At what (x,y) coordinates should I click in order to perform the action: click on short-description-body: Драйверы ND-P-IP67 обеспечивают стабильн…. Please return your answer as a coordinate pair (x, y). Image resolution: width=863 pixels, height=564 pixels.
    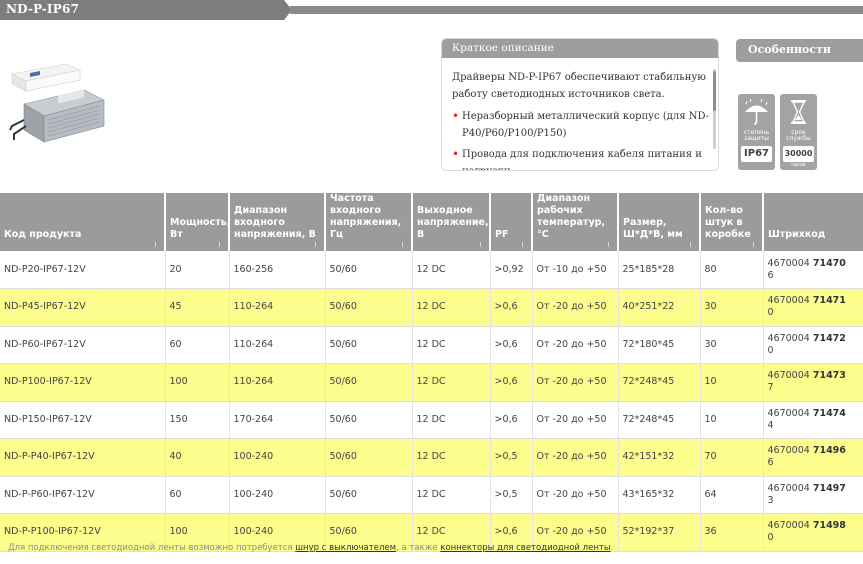
    Looking at the image, I should click on (581, 119).